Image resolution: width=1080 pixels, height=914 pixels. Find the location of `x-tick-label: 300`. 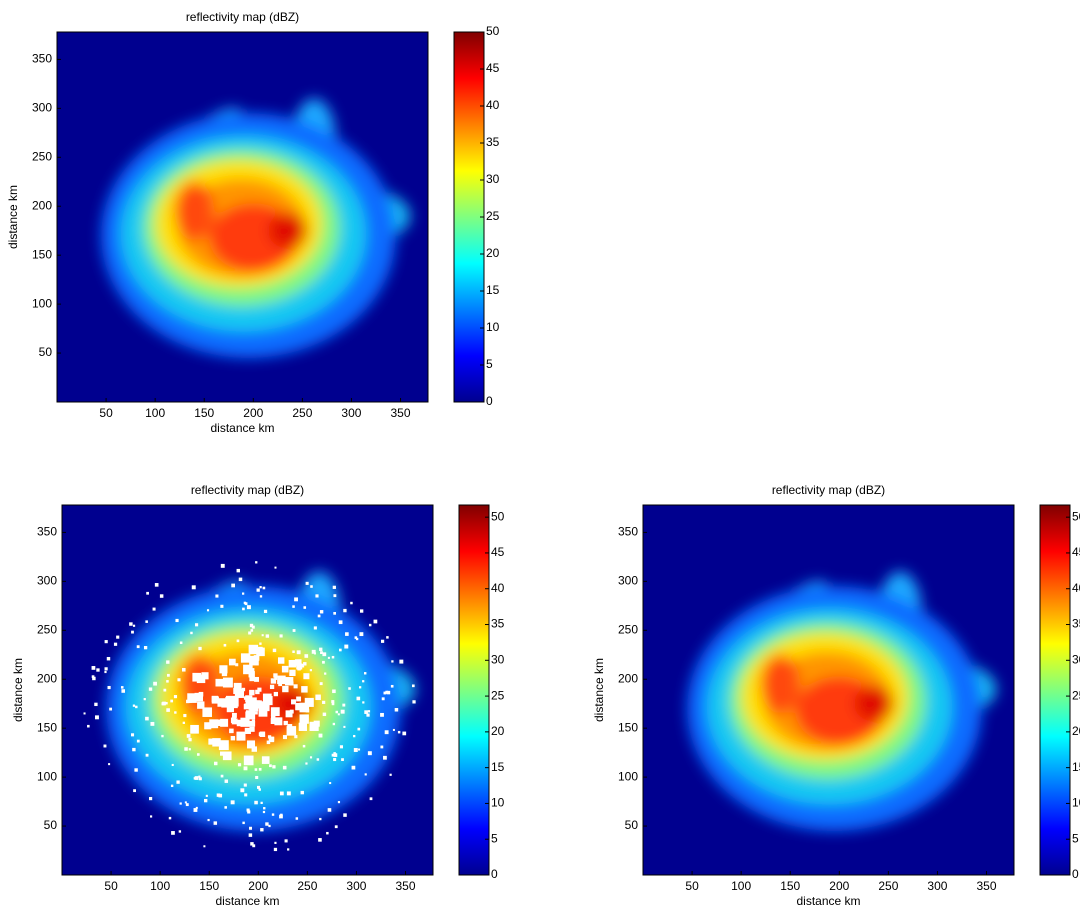

x-tick-label: 300 is located at coordinates (351, 413).